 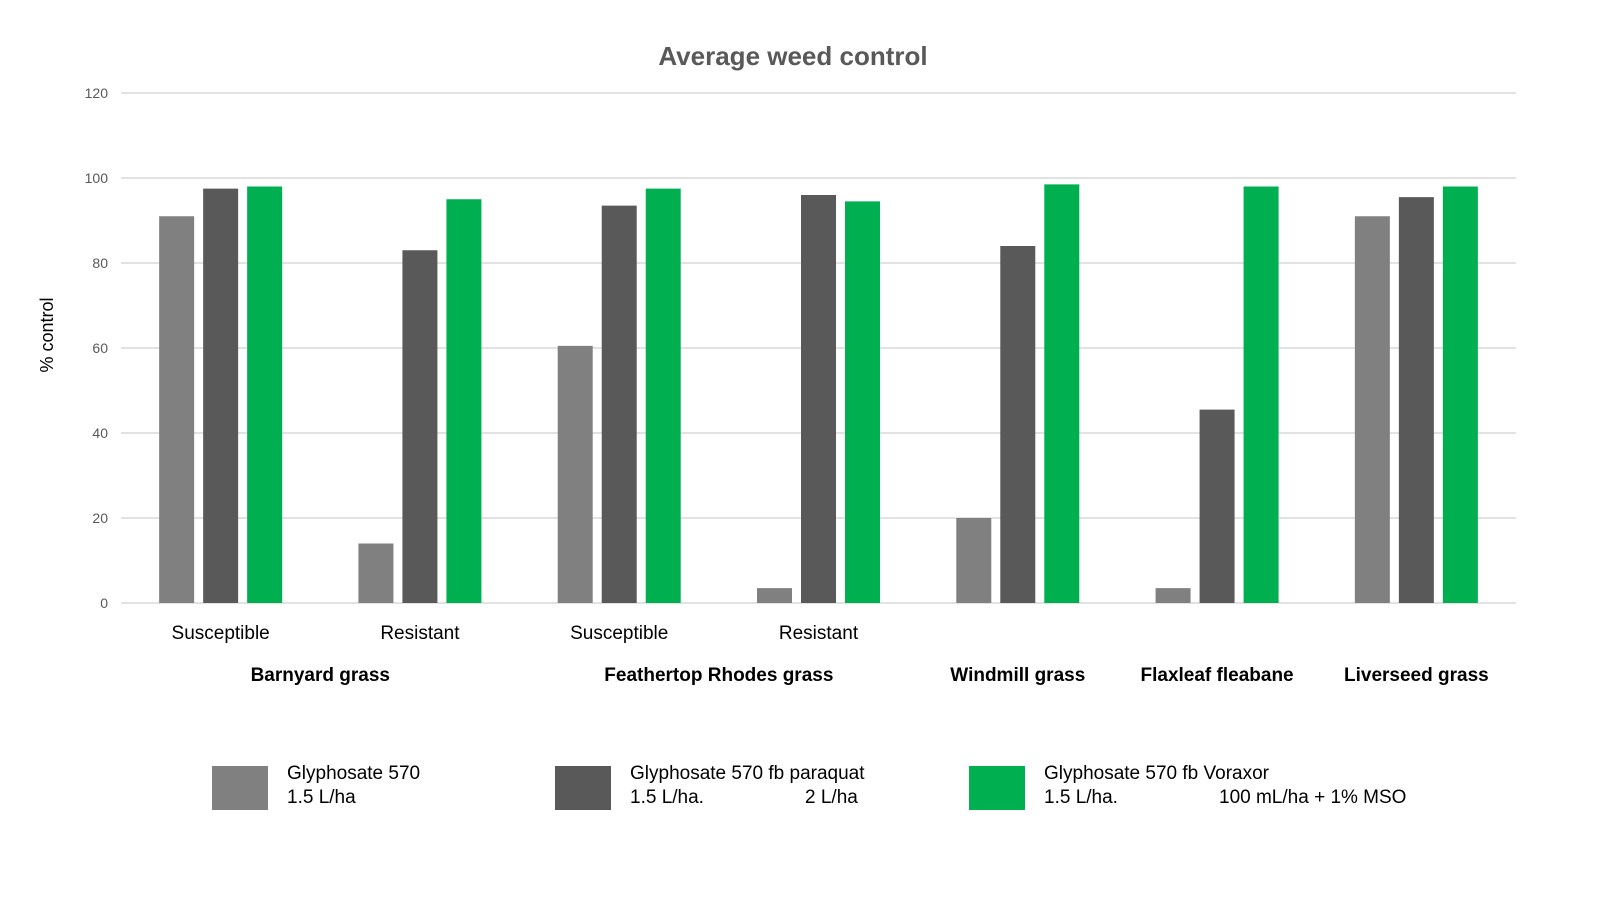 What do you see at coordinates (97, 178) in the screenshot?
I see `y-tick-label: 100` at bounding box center [97, 178].